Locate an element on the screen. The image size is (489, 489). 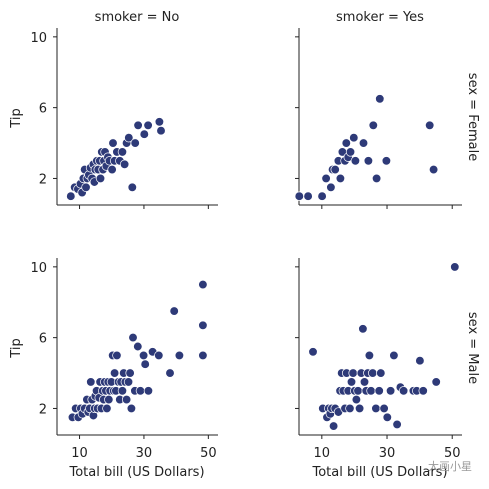
watermark-text: 大画小星 is located at coordinates (450, 466).